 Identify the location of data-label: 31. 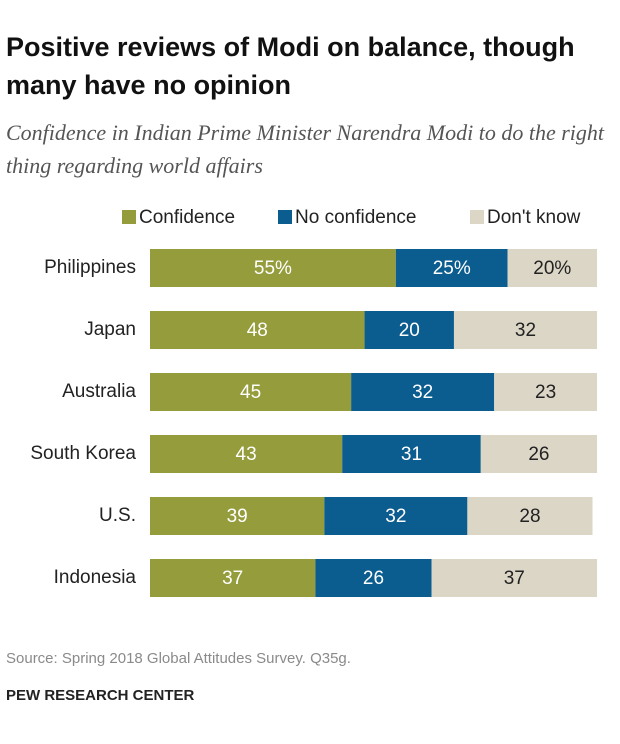
(411, 454).